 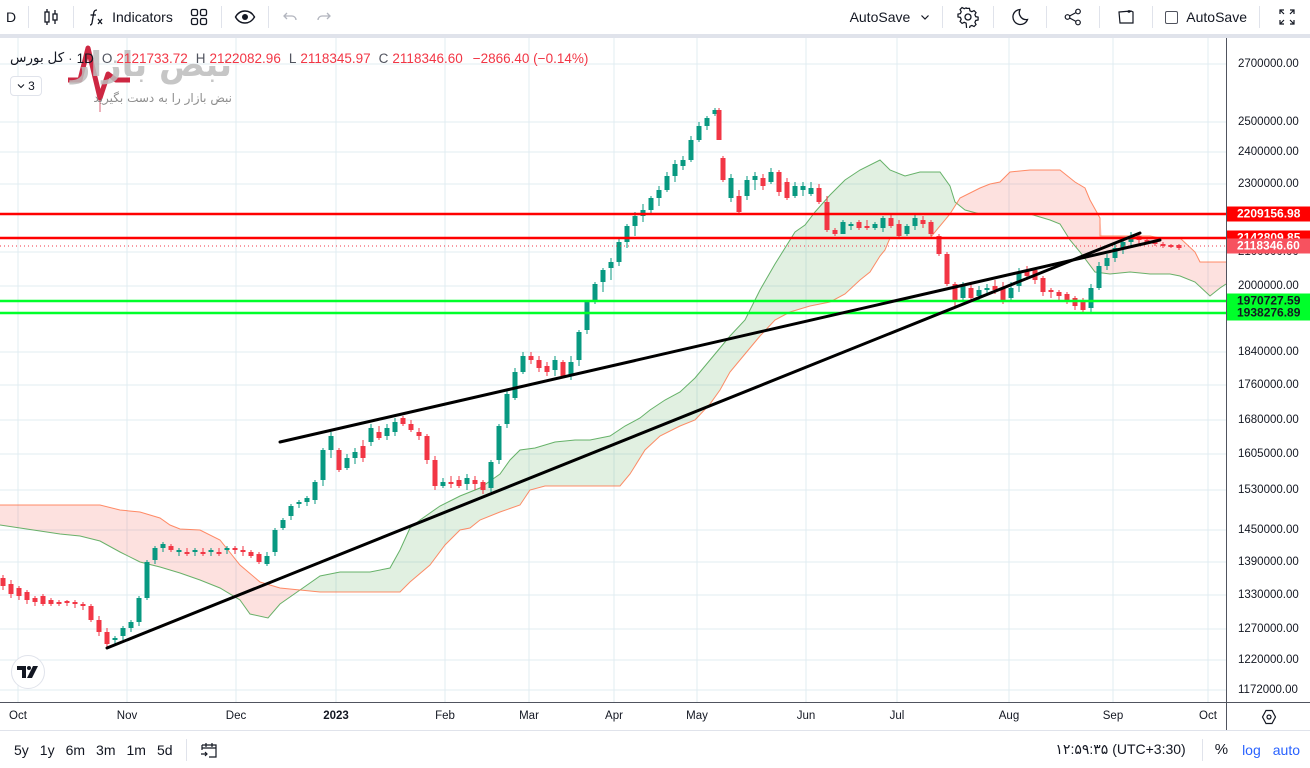 What do you see at coordinates (1172, 17) in the screenshot?
I see `checkbox-icon` at bounding box center [1172, 17].